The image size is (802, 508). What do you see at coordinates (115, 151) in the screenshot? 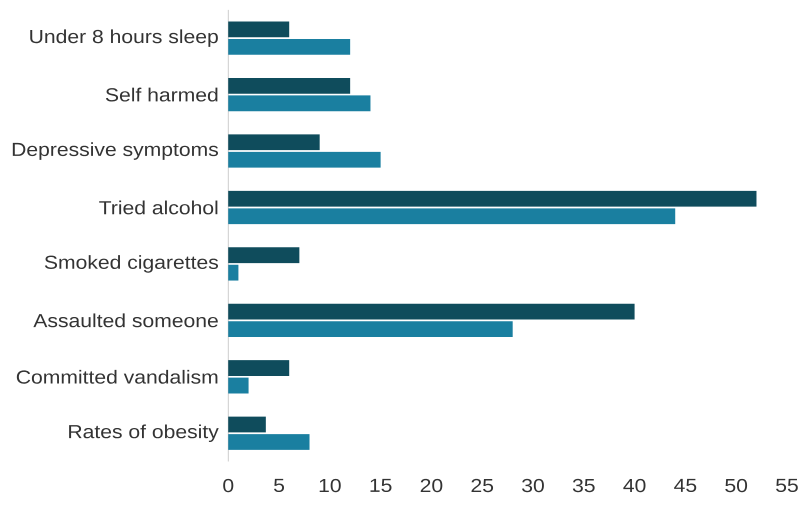
I see `y-tick-label: Depressive symptoms` at bounding box center [115, 151].